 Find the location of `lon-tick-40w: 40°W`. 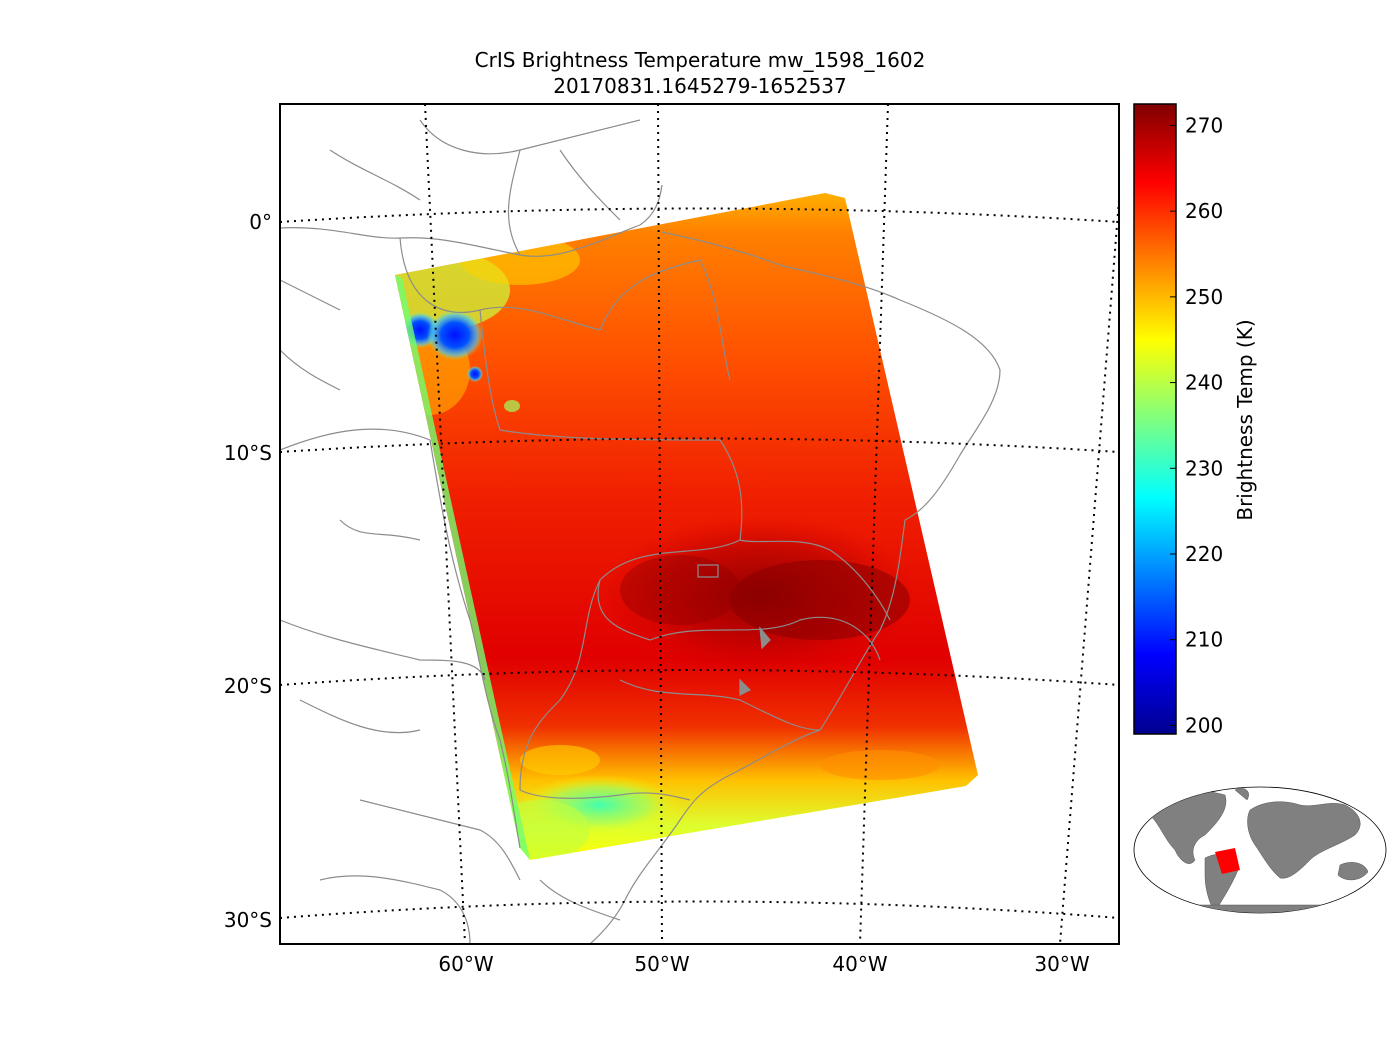

lon-tick-40w: 40°W is located at coordinates (859, 964).